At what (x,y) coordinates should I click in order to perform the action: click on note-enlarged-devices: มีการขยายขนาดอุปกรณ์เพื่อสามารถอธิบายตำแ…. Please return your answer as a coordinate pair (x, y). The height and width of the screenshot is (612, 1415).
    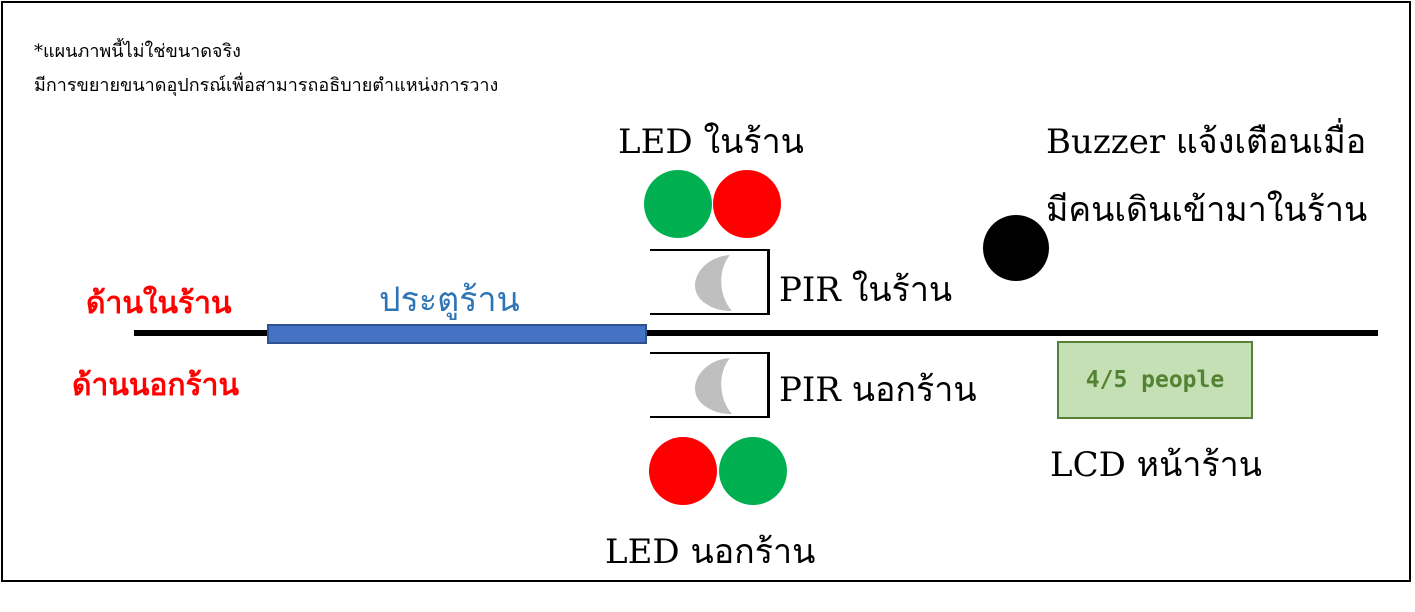
    Looking at the image, I should click on (266, 85).